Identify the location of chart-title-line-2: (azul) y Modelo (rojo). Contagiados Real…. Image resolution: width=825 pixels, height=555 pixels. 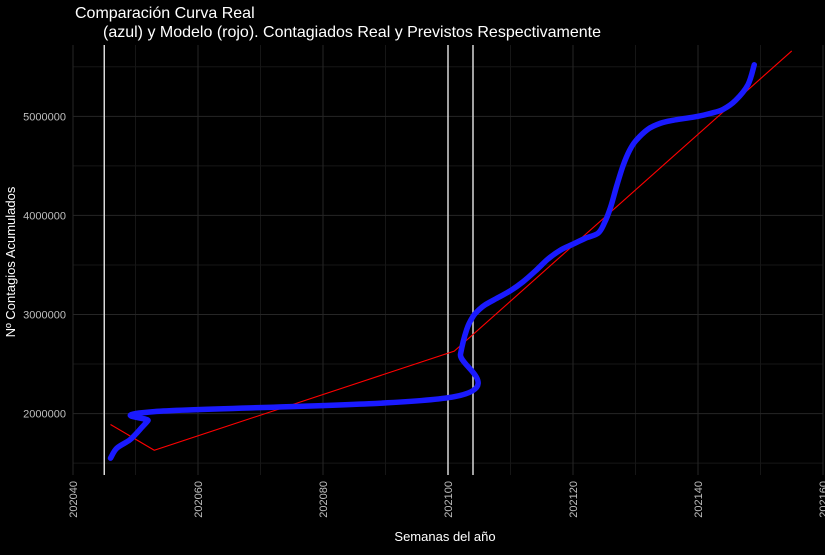
(352, 32).